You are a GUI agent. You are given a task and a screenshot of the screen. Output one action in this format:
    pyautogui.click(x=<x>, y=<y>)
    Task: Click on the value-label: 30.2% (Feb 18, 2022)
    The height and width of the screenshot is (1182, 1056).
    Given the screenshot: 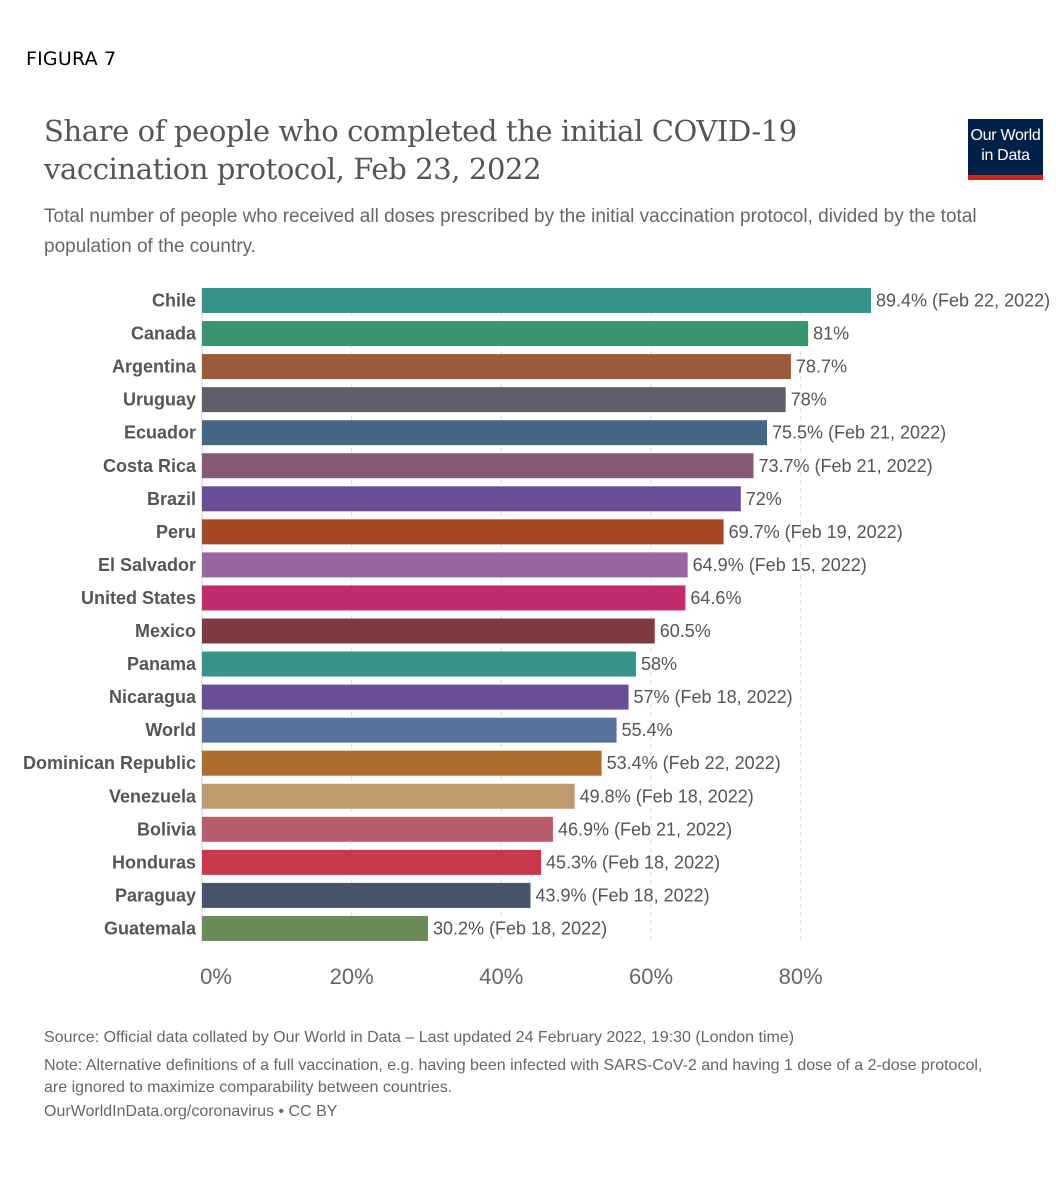 What is the action you would take?
    pyautogui.click(x=520, y=928)
    